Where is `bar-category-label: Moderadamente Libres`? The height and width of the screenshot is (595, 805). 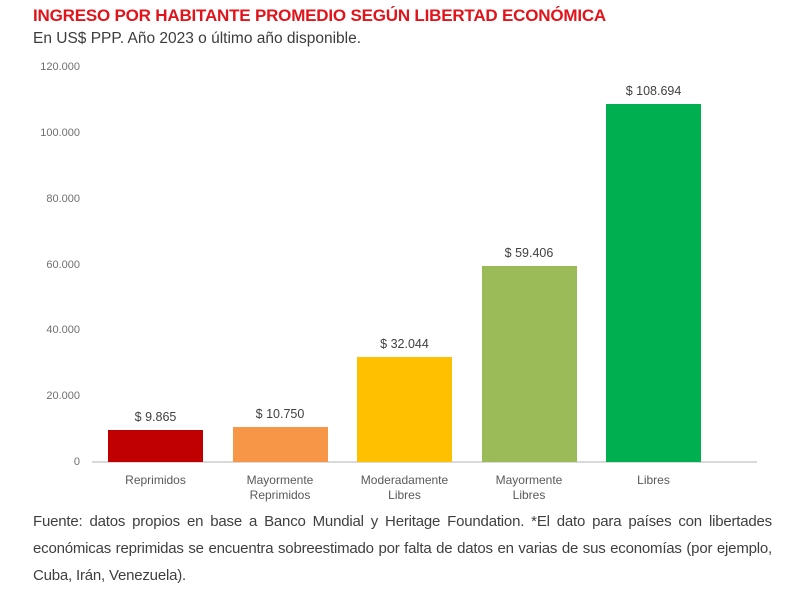
bar-category-label: Moderadamente Libres is located at coordinates (404, 487).